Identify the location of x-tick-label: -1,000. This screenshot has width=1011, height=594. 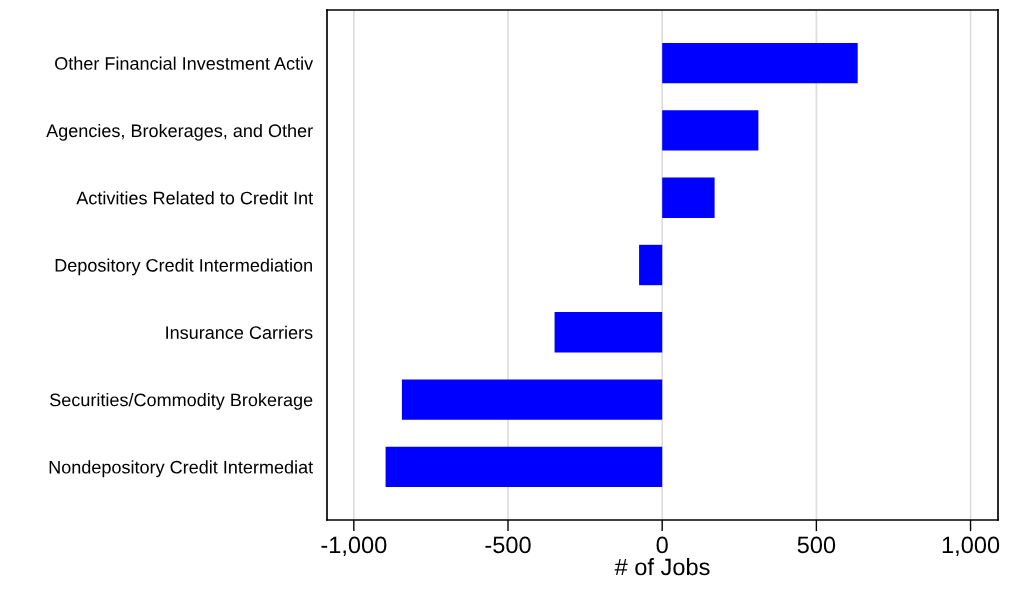
(354, 546).